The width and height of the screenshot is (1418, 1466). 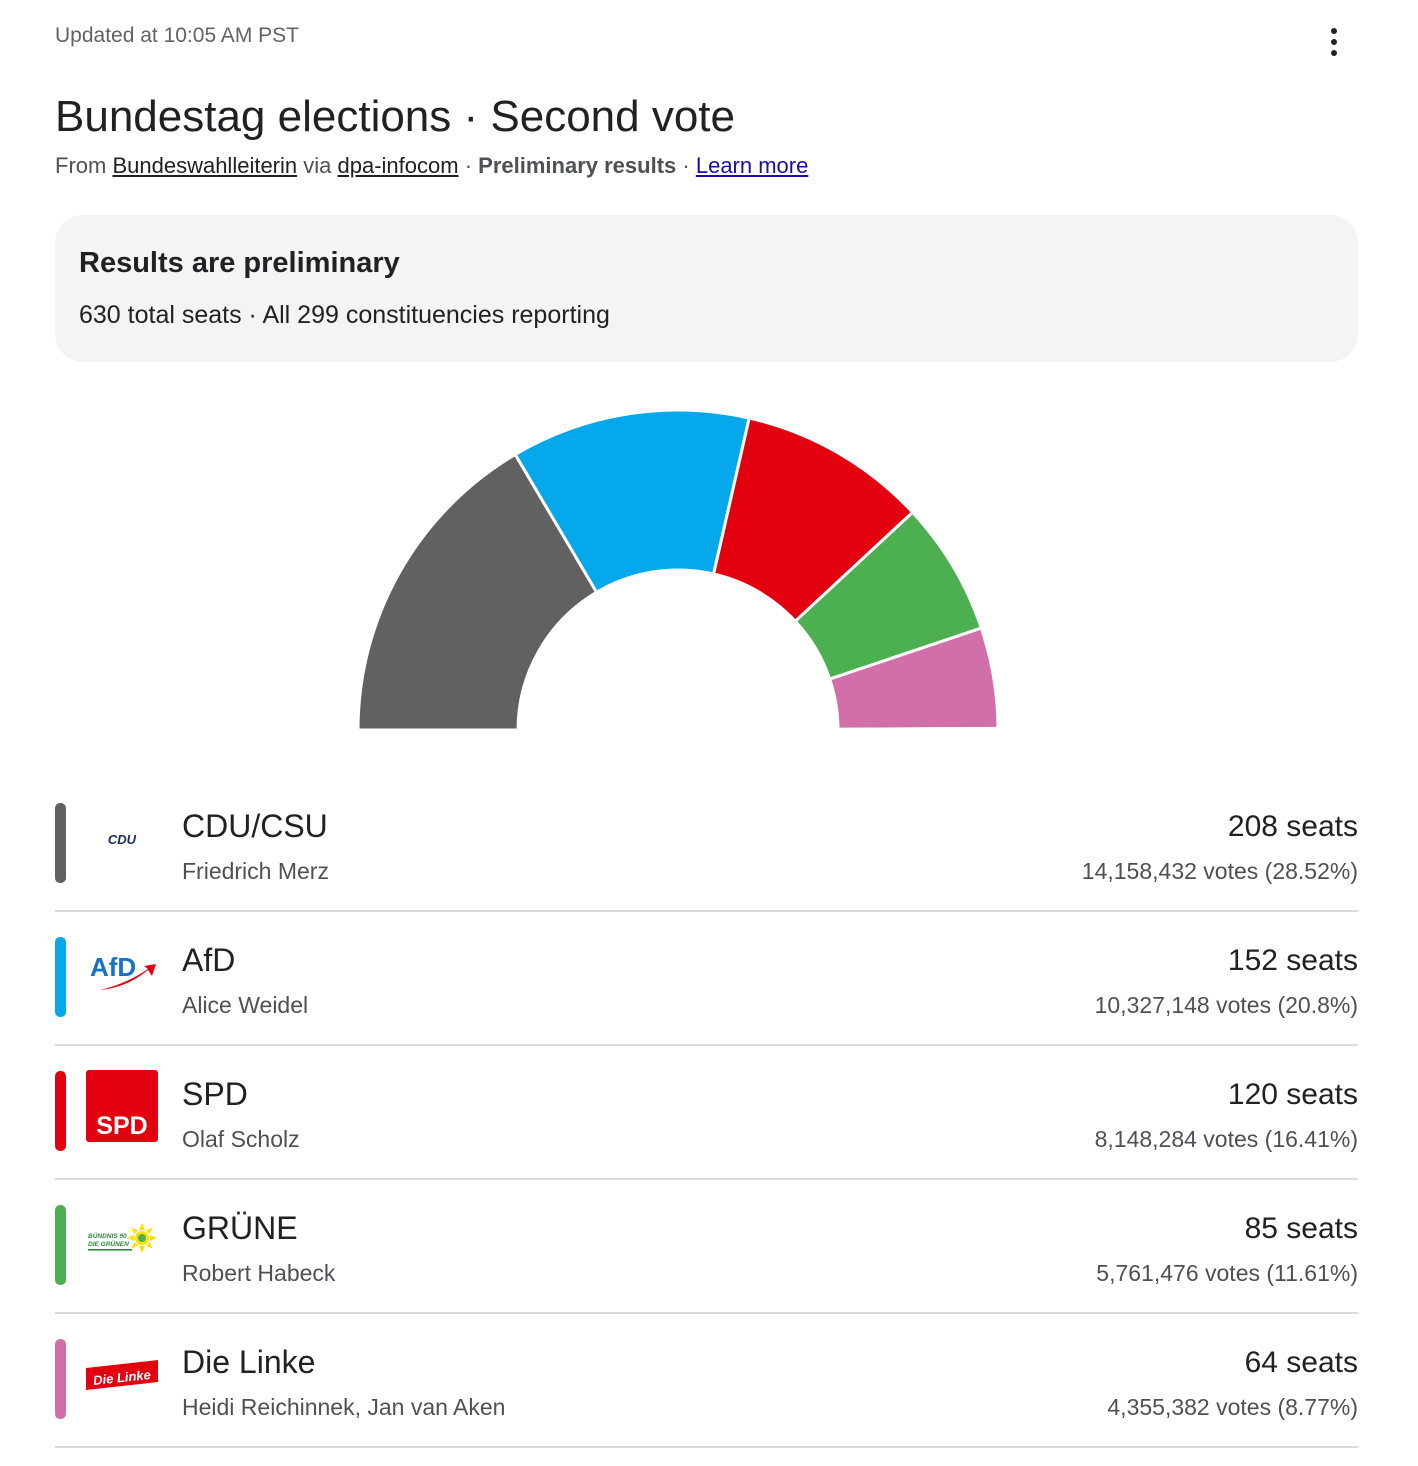 I want to click on afd-logo: AfD, so click(x=122, y=972).